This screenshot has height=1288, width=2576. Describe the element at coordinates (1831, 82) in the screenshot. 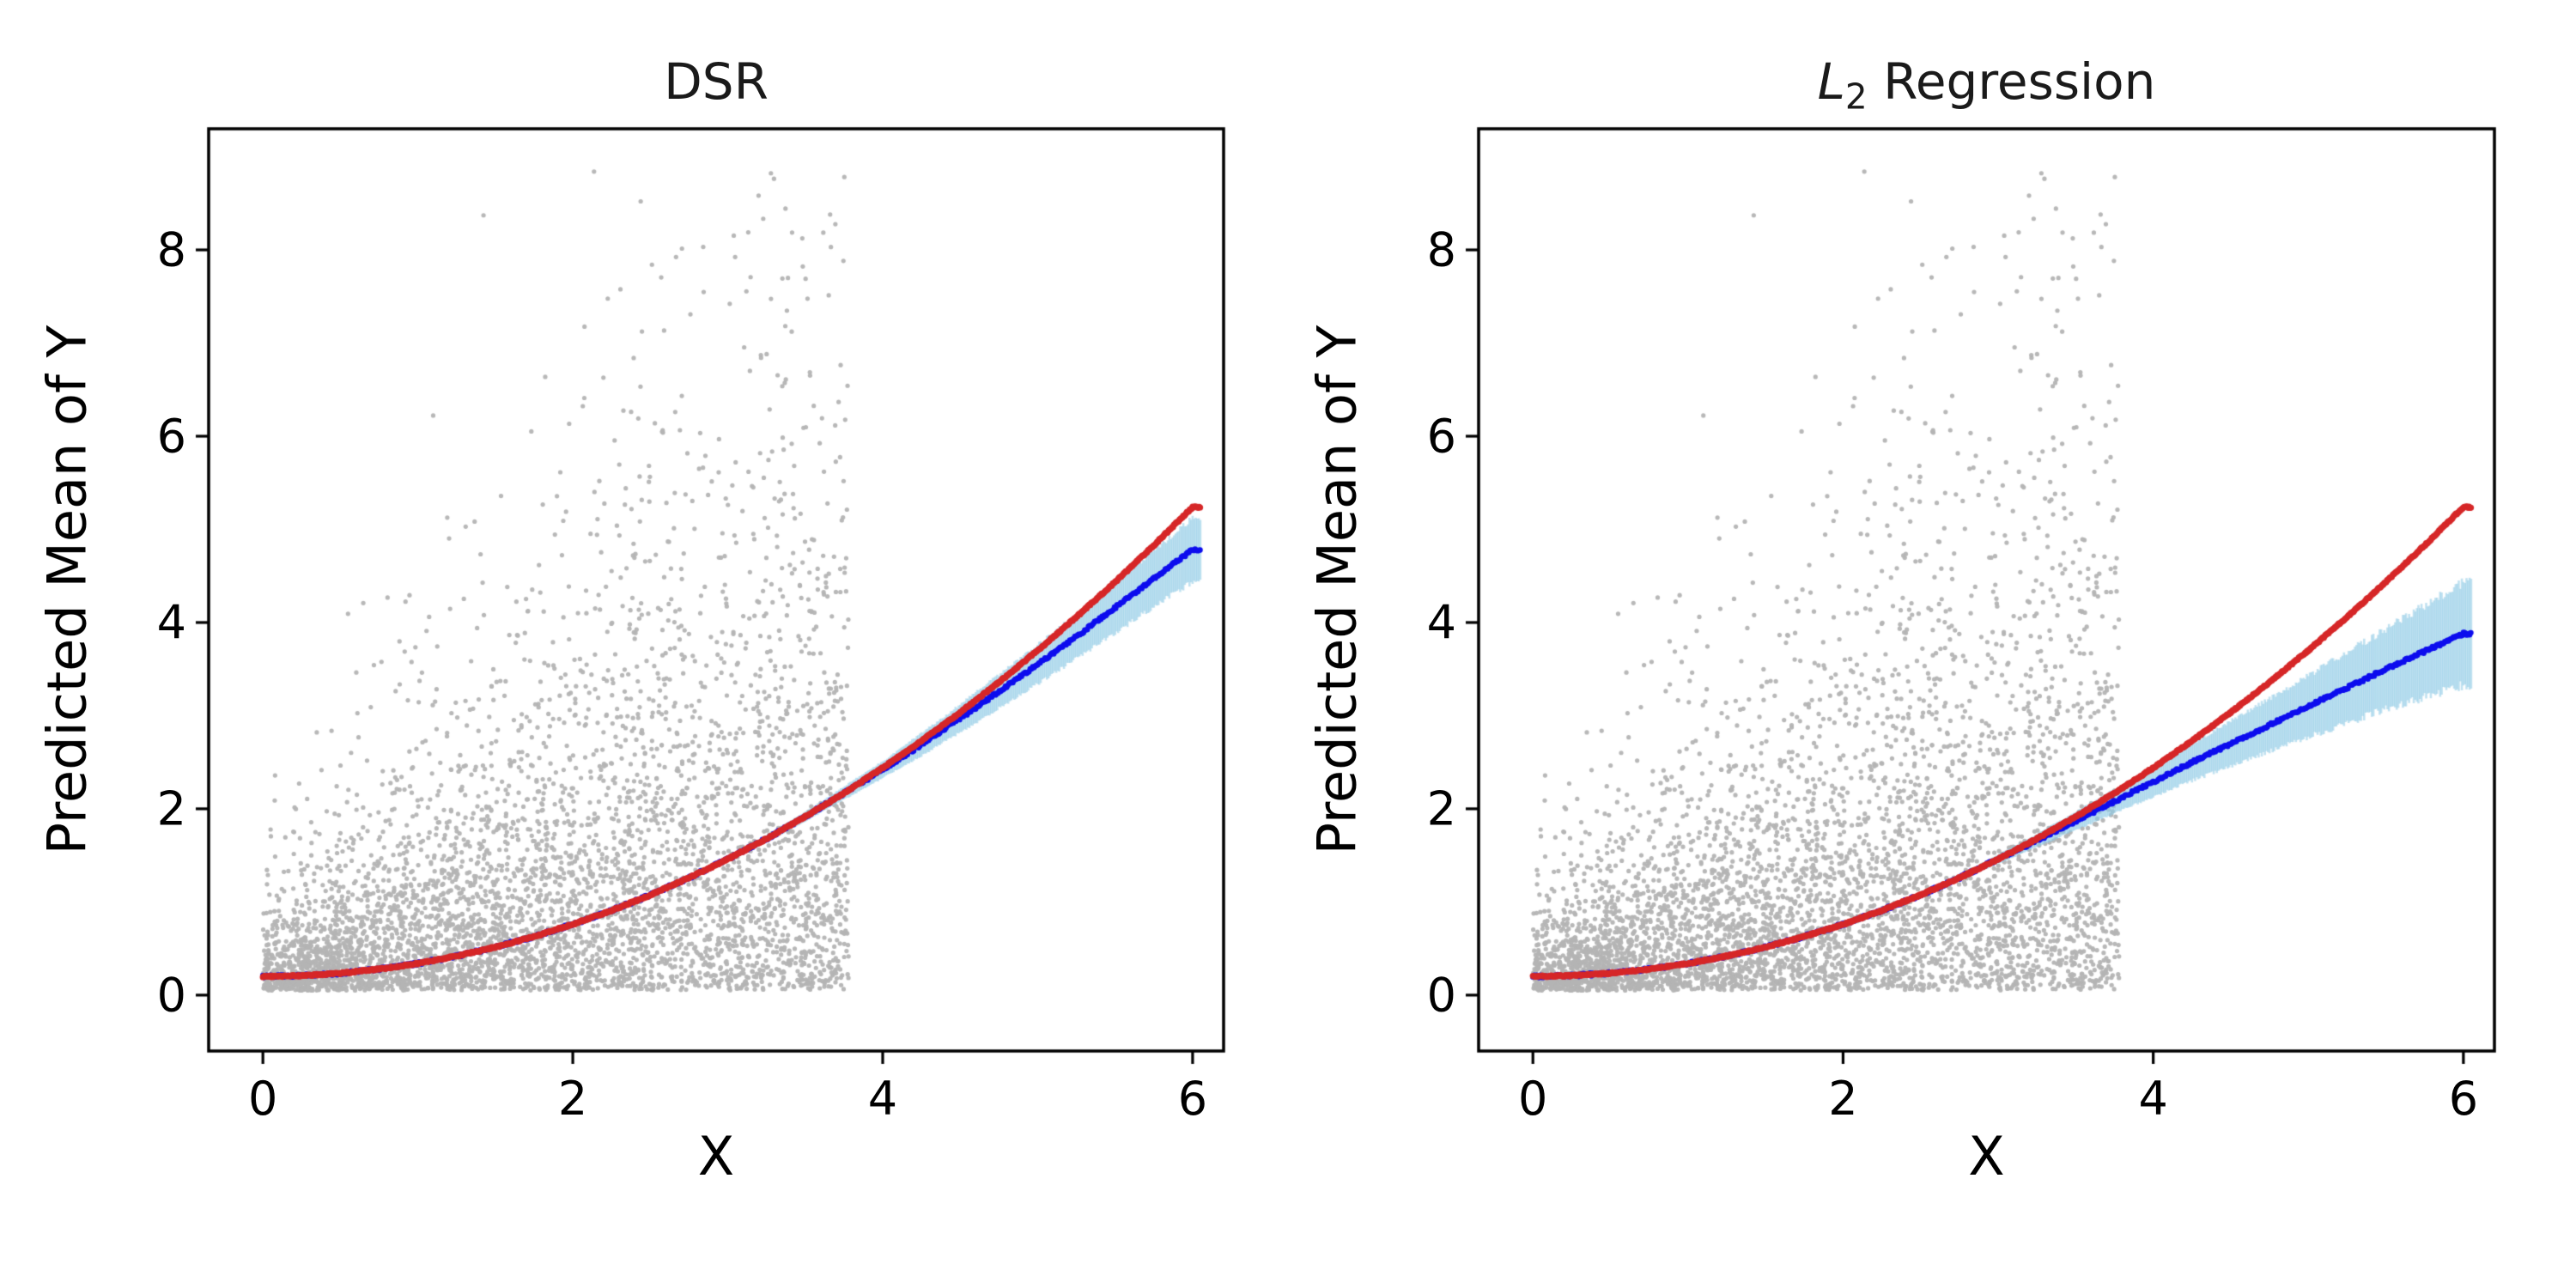

I see `title-part: L` at that location.